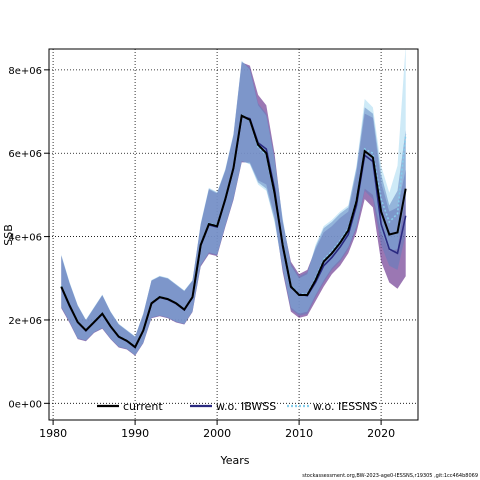 Image resolution: width=480 pixels, height=480 pixels. What do you see at coordinates (234, 460) in the screenshot?
I see `x-axis-label: Years` at bounding box center [234, 460].